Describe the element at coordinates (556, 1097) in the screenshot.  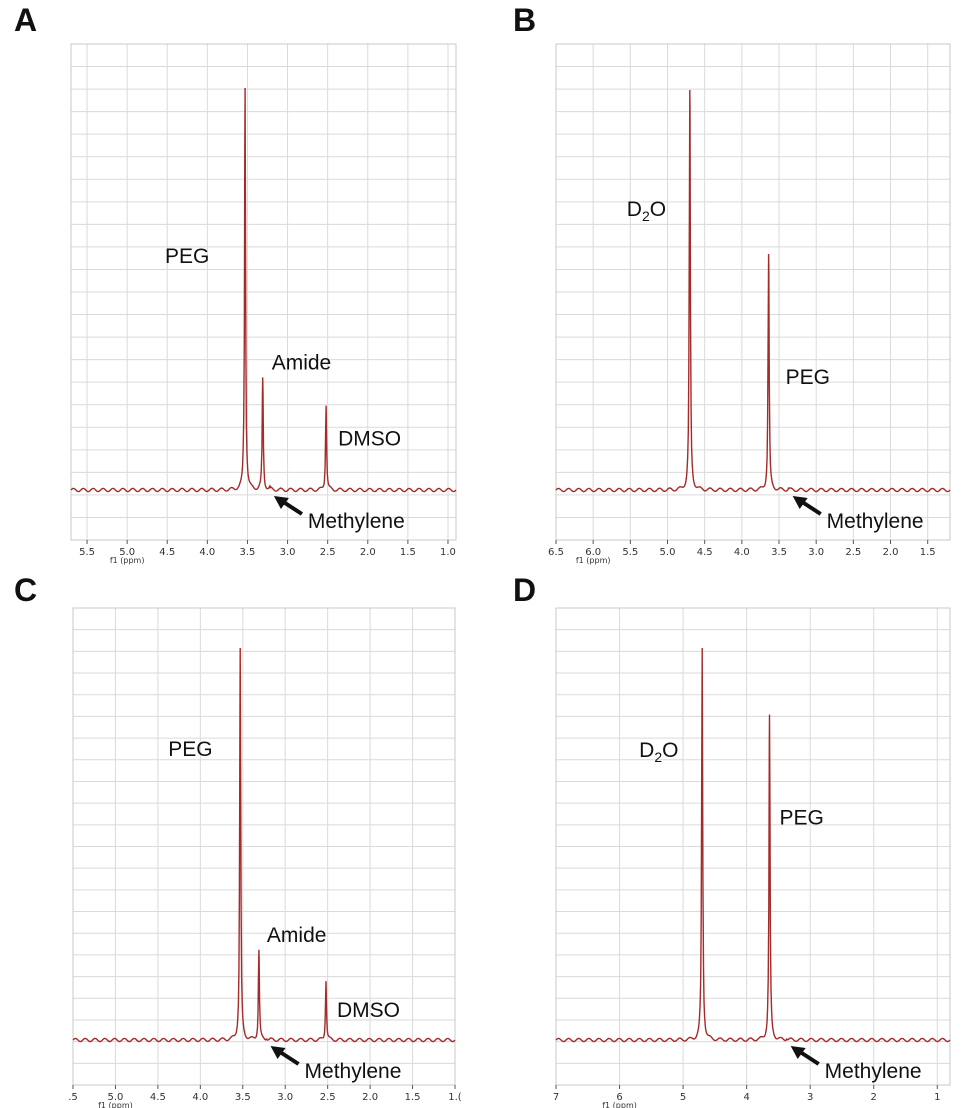
I see `x-tick-label: 7` at that location.